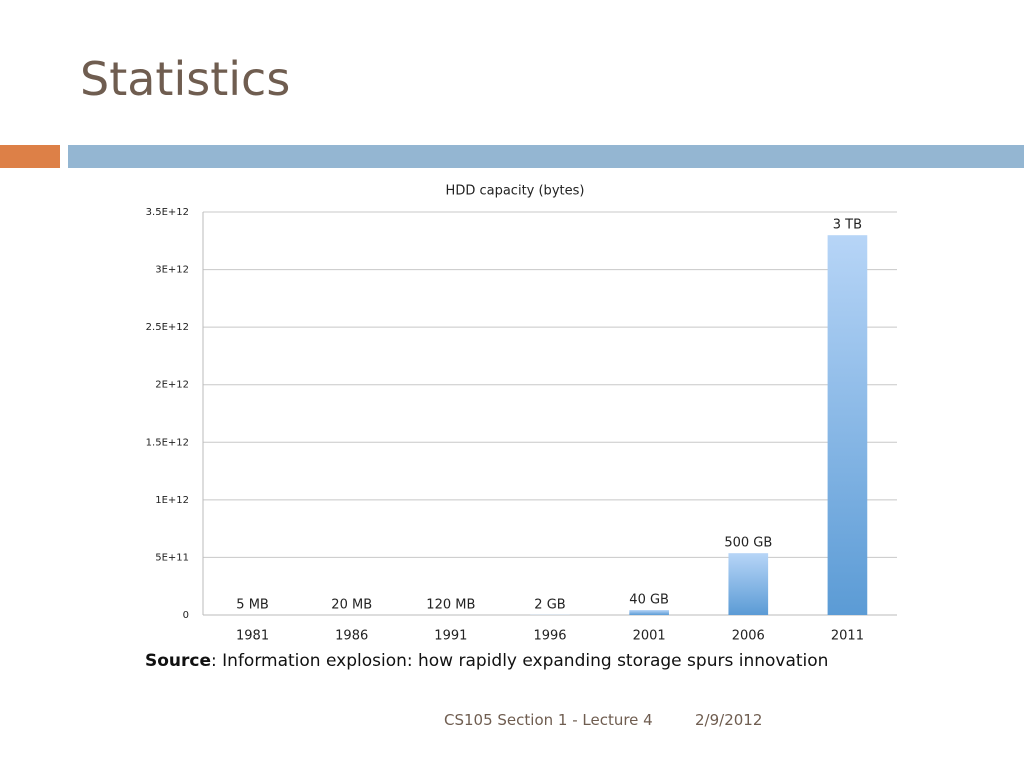 The width and height of the screenshot is (1024, 768). Describe the element at coordinates (450, 636) in the screenshot. I see `x-tick-label: 1991` at that location.